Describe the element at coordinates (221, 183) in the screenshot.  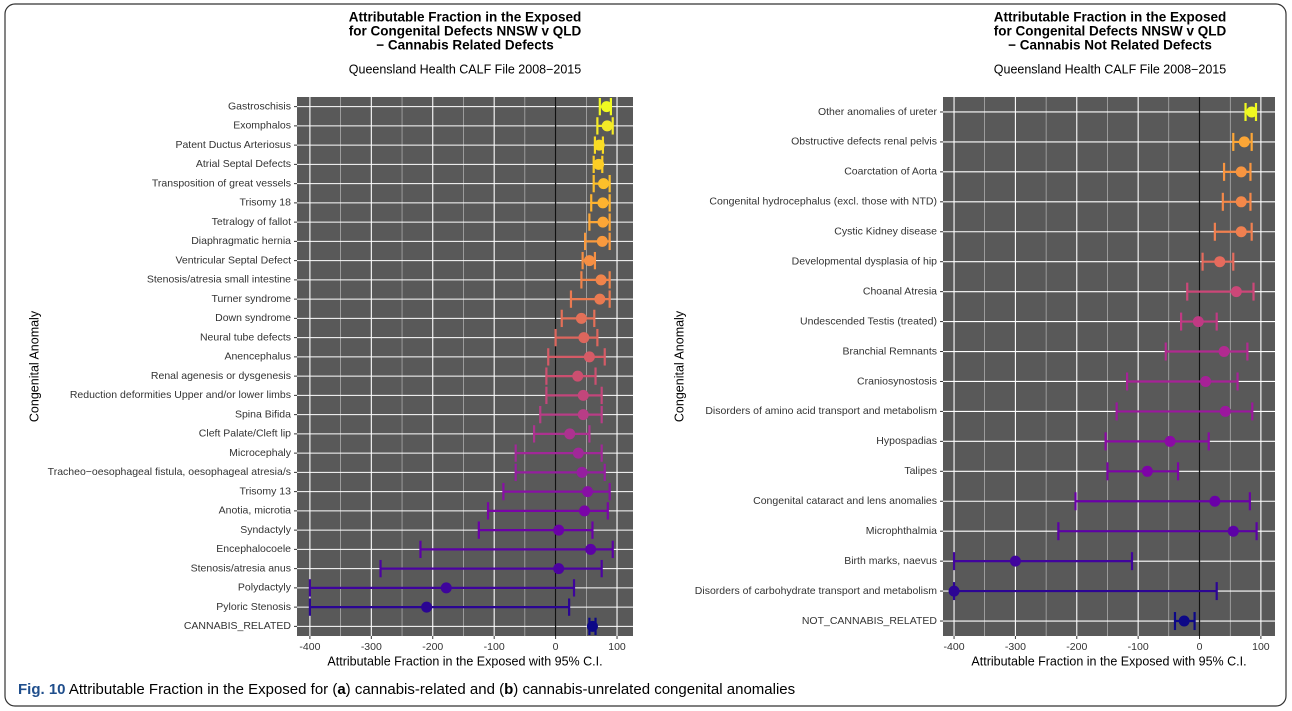
I see `y-tick-label: Transposition of great vessels` at that location.